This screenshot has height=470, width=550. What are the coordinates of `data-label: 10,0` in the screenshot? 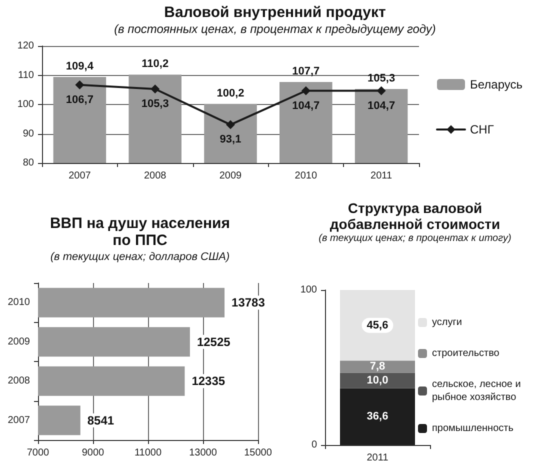 It's located at (377, 380).